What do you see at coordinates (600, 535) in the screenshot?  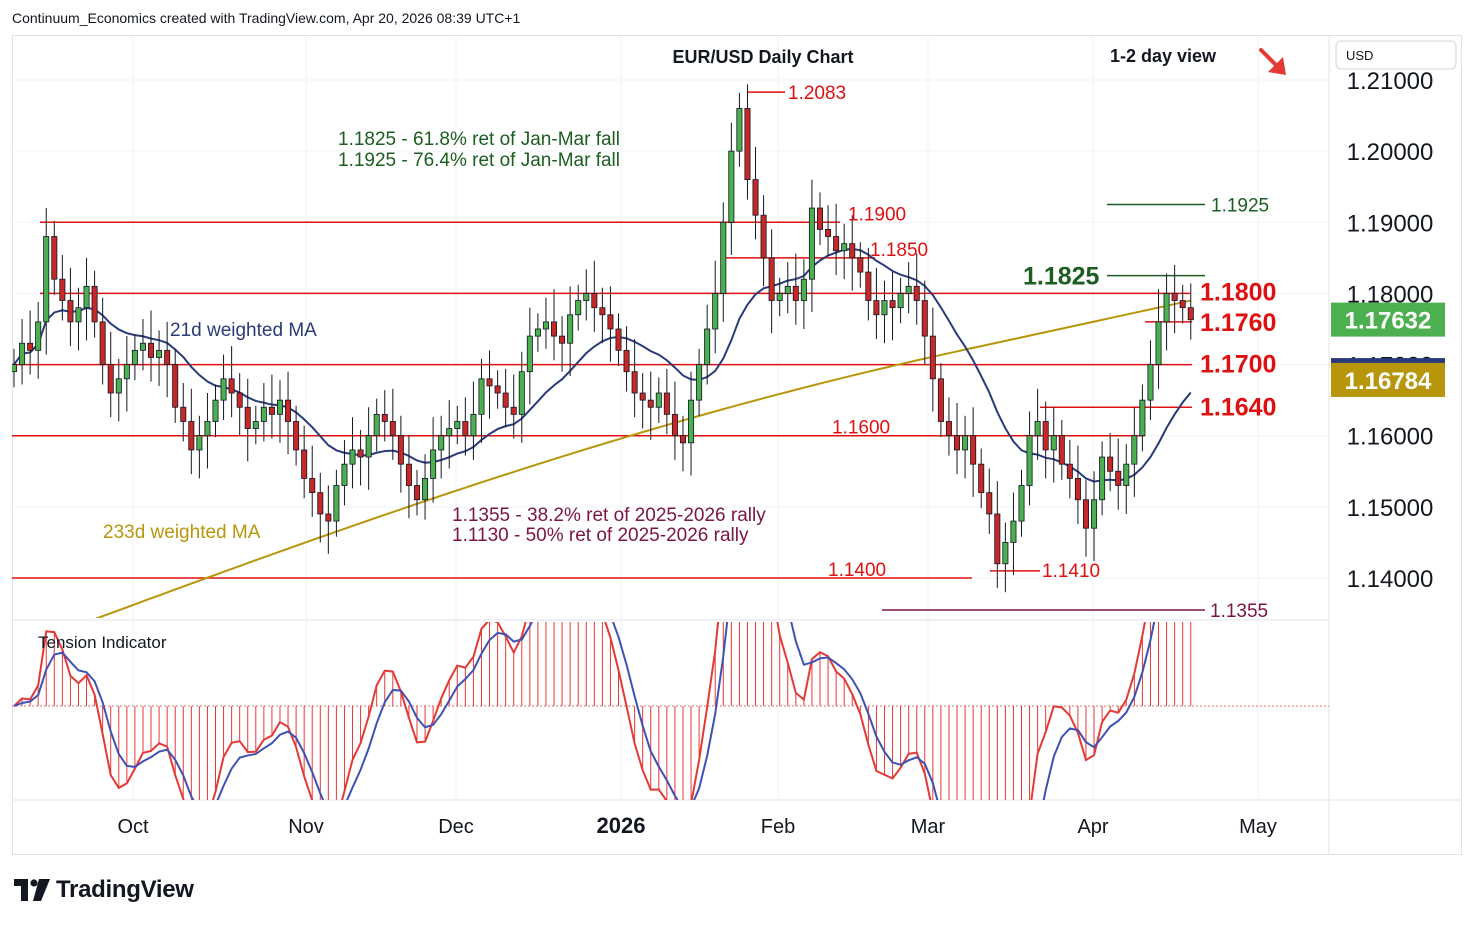 I see `fib-annotation-rally-50: 1.1130 - 50% ret of 2025-2026 rally` at bounding box center [600, 535].